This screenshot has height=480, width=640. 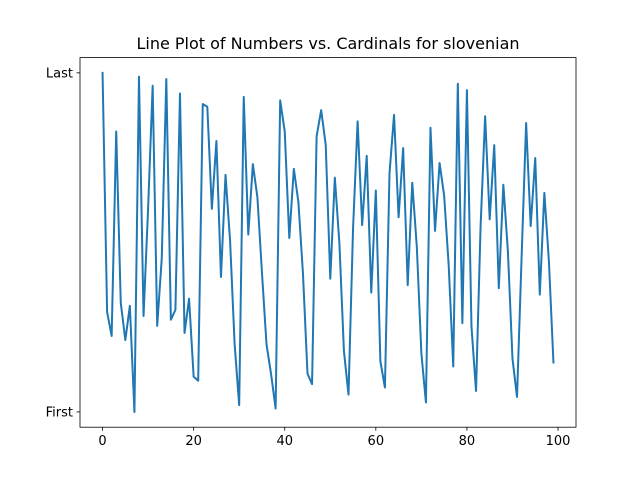 What do you see at coordinates (334, 438) in the screenshot?
I see `x-axis: 0 20 40 60 80 100` at bounding box center [334, 438].